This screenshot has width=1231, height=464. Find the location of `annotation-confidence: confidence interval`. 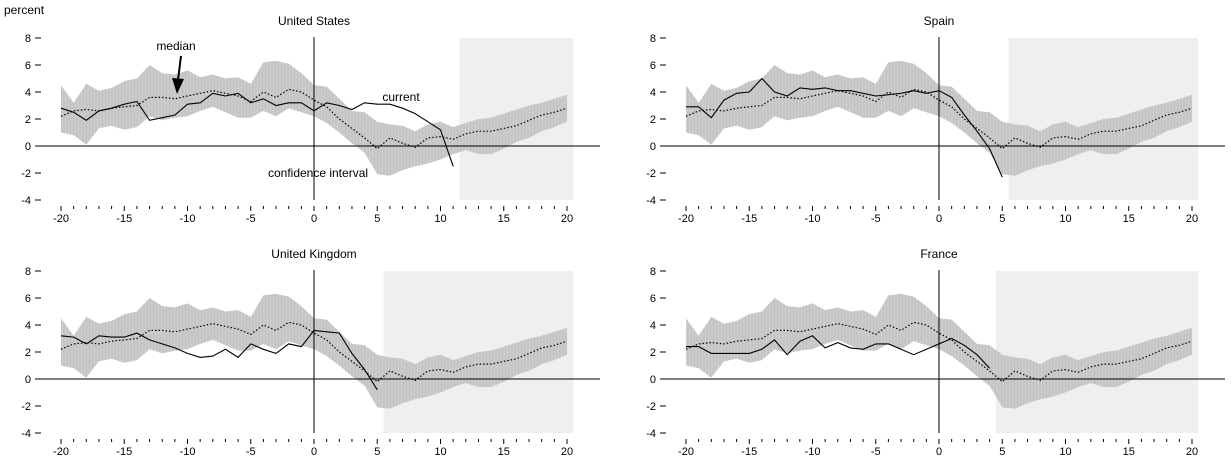

annotation-confidence: confidence interval is located at coordinates (318, 173).